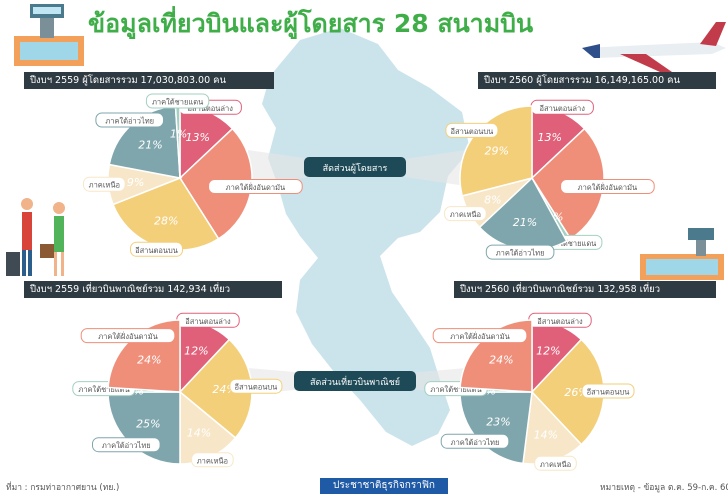 Image resolution: width=728 pixels, height=496 pixels. What do you see at coordinates (501, 360) in the screenshot?
I see `pie-4-value-6: 24%` at bounding box center [501, 360].